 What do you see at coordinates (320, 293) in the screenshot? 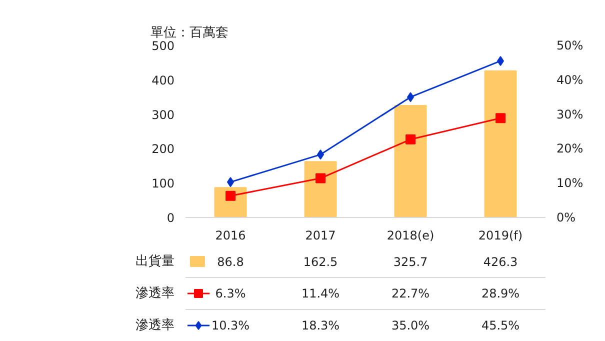
I see `data-label: 11.4%` at bounding box center [320, 293].